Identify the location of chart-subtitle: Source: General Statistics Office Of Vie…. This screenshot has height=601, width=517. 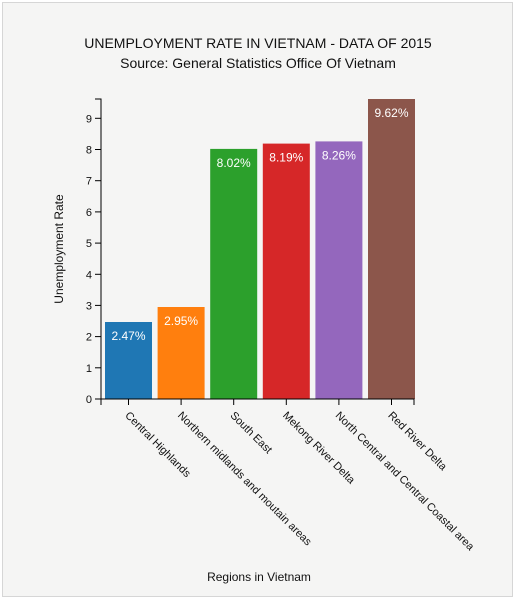
(258, 63).